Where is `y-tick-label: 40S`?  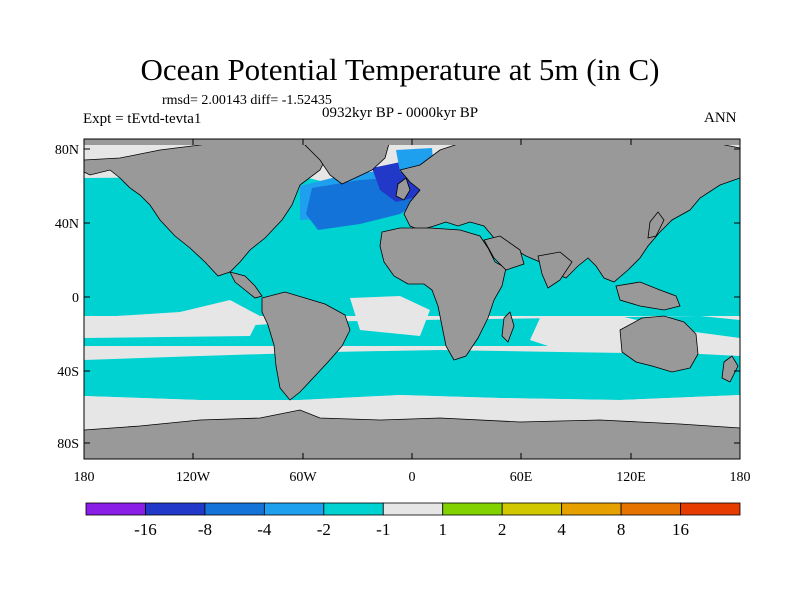
y-tick-label: 40S is located at coordinates (68, 372).